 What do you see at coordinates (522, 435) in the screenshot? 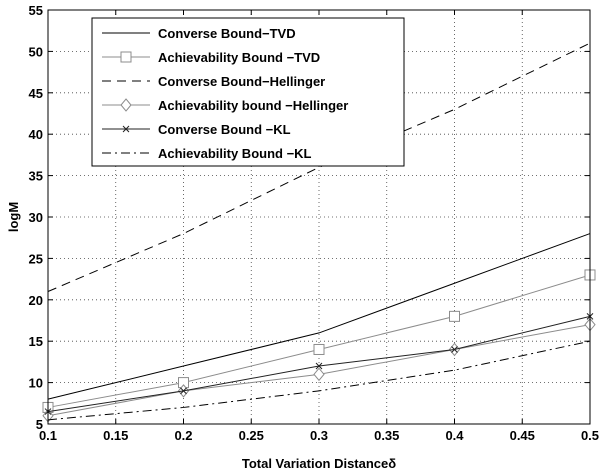
I see `x-tick-label: 0.45` at bounding box center [522, 435].